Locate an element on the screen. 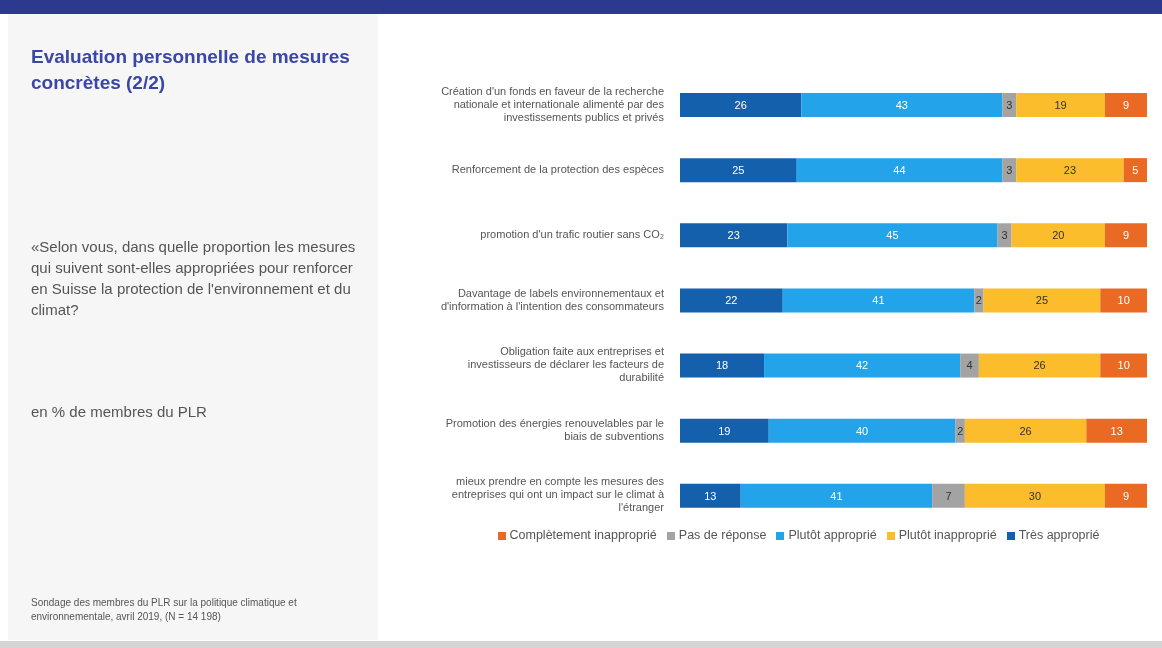 This screenshot has height=648, width=1162. data-label: 22 is located at coordinates (731, 300).